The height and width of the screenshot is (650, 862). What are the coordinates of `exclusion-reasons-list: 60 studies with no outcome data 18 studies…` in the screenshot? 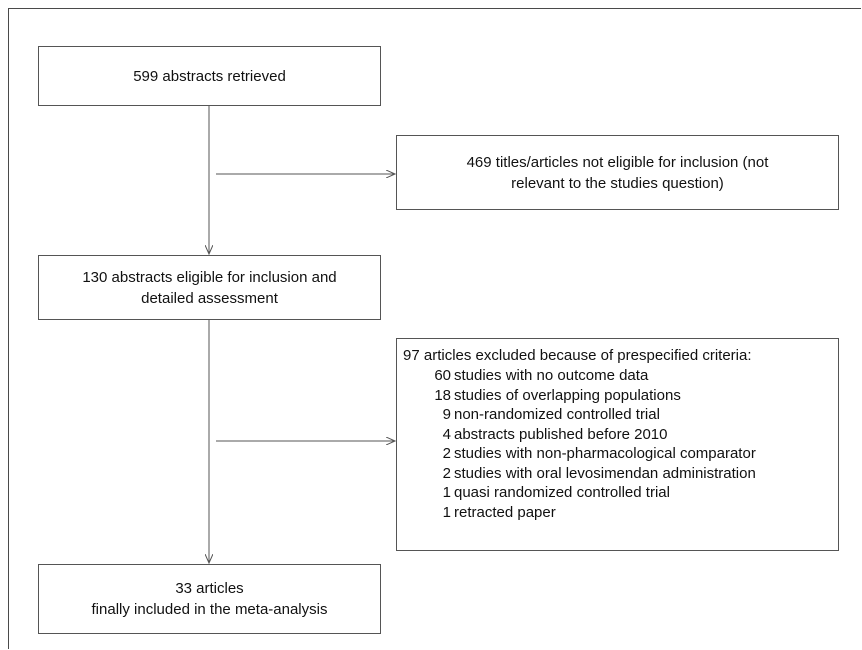 It's located at (620, 444).